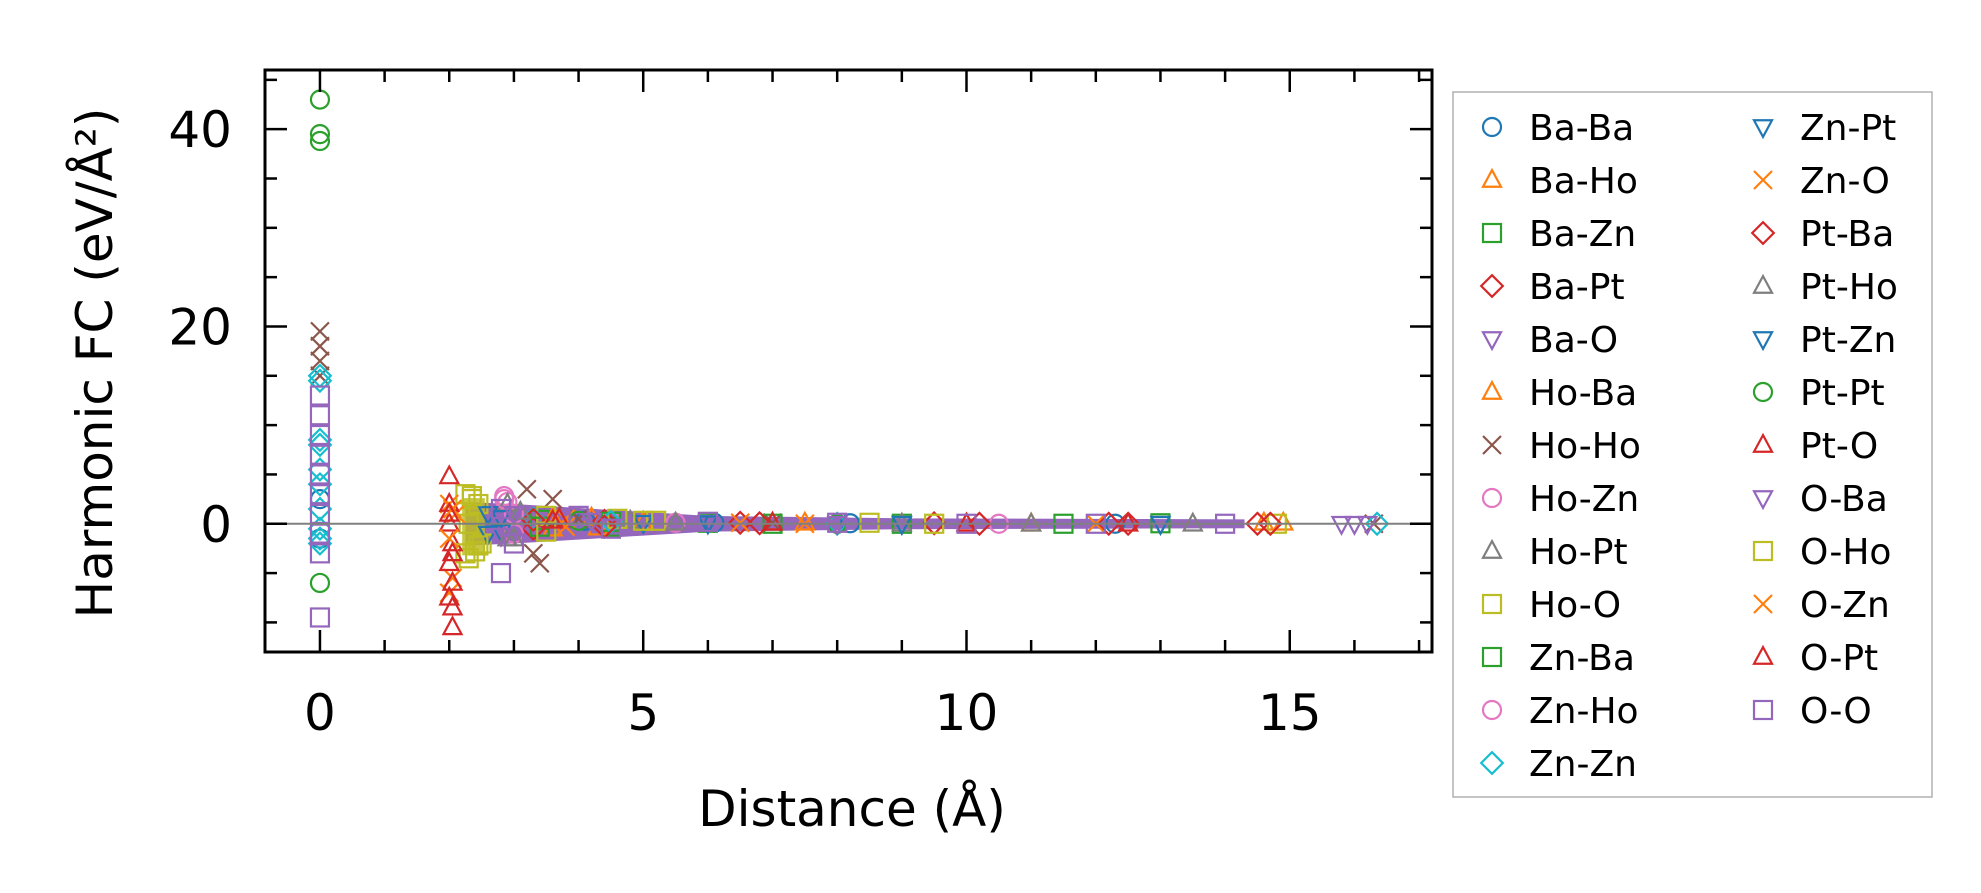 This screenshot has height=893, width=1981. I want to click on legend-item-ho-ba: Ho-Ba, so click(1559, 393).